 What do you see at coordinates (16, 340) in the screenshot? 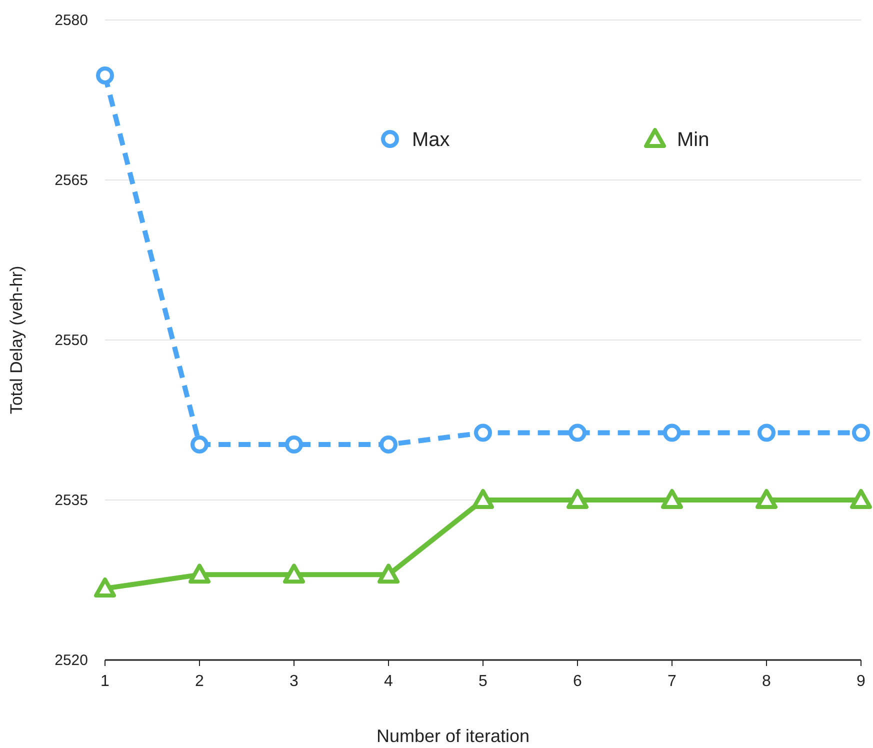
I see `y-axis-title: Total Delay (veh-hr)` at bounding box center [16, 340].